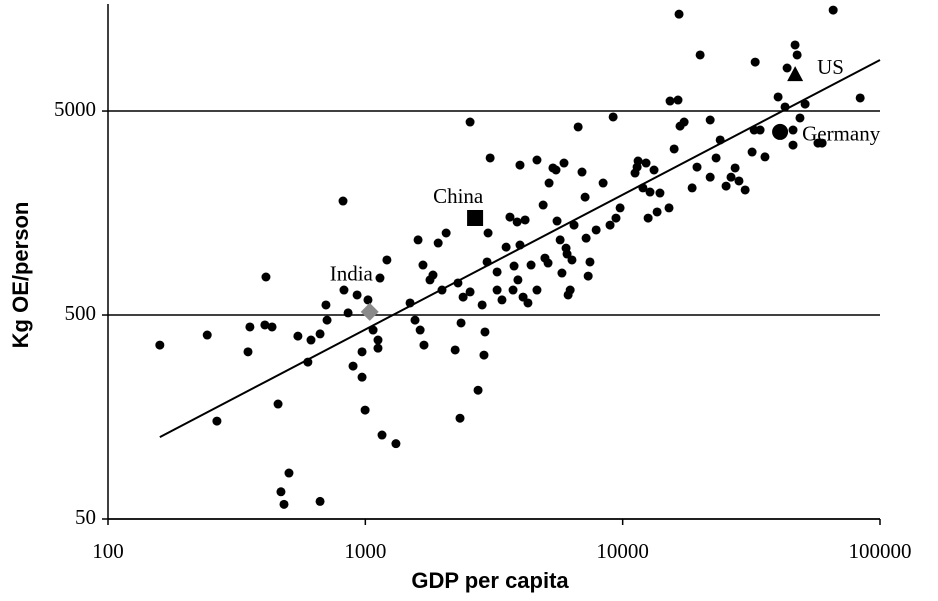 Image resolution: width=938 pixels, height=601 pixels. Describe the element at coordinates (365, 551) in the screenshot. I see `x-tick-label: 1000` at that location.